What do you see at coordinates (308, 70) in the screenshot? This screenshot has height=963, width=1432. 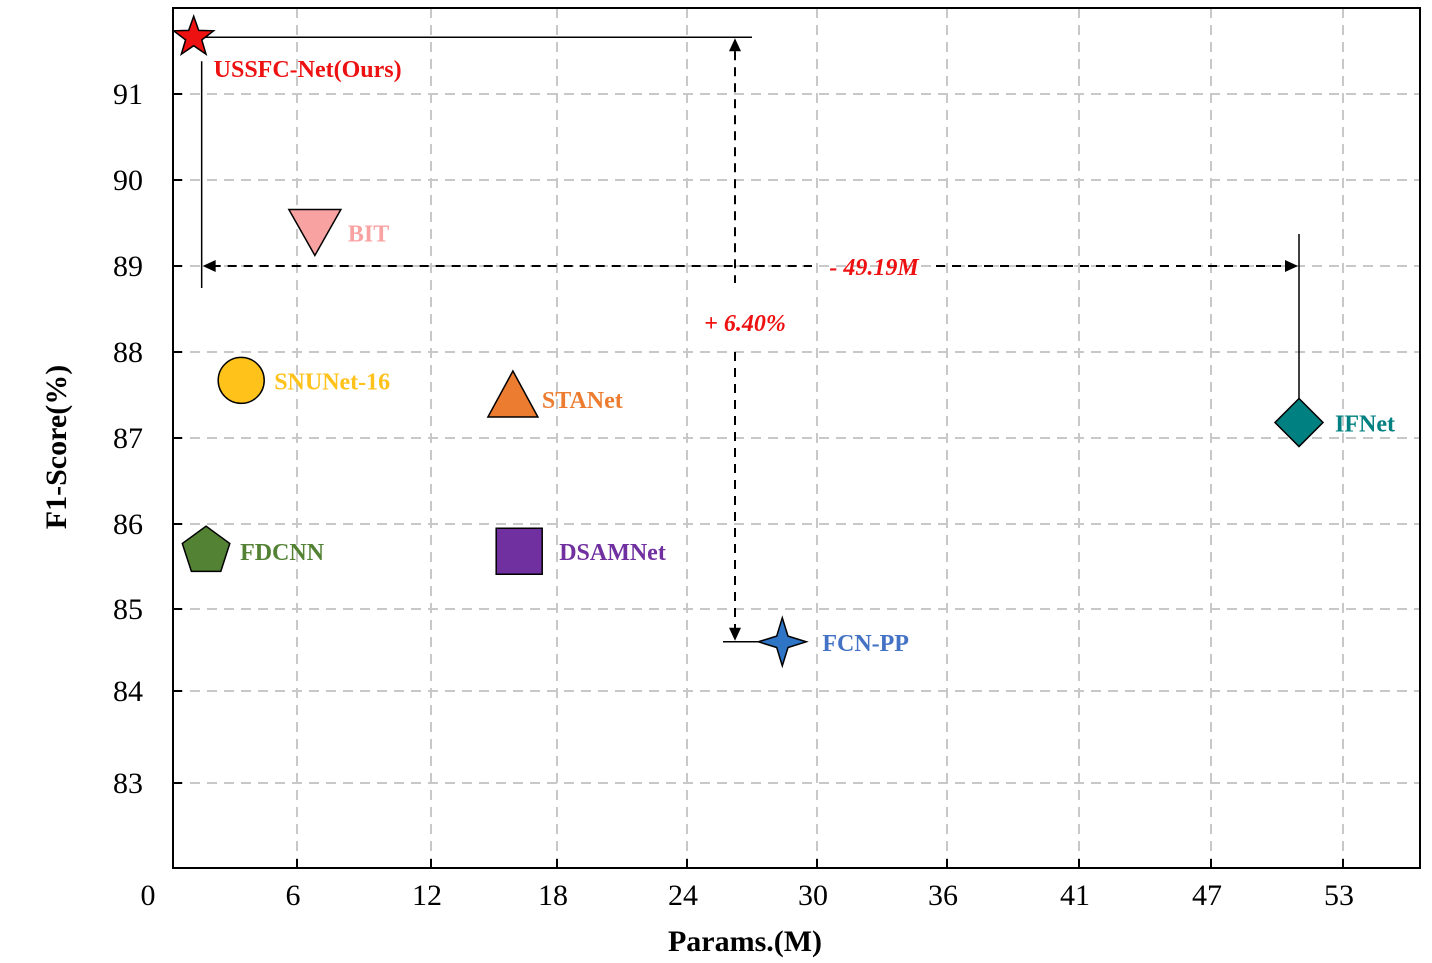 I see `ussfc-net-ours-label: USSFC-Net(Ours)` at bounding box center [308, 70].